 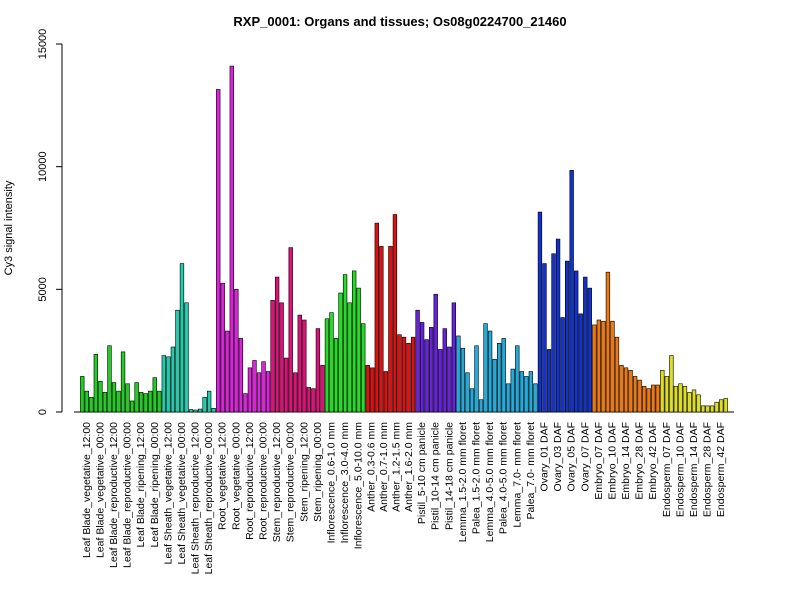 What do you see at coordinates (304, 472) in the screenshot?
I see `x-tick-label: Stem_ripening_12:00` at bounding box center [304, 472].